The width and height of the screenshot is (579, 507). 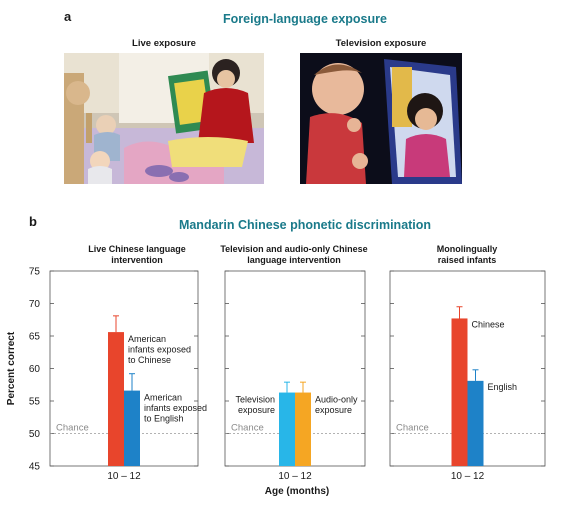 I want to click on y-tick-label: 45, so click(x=35, y=467).